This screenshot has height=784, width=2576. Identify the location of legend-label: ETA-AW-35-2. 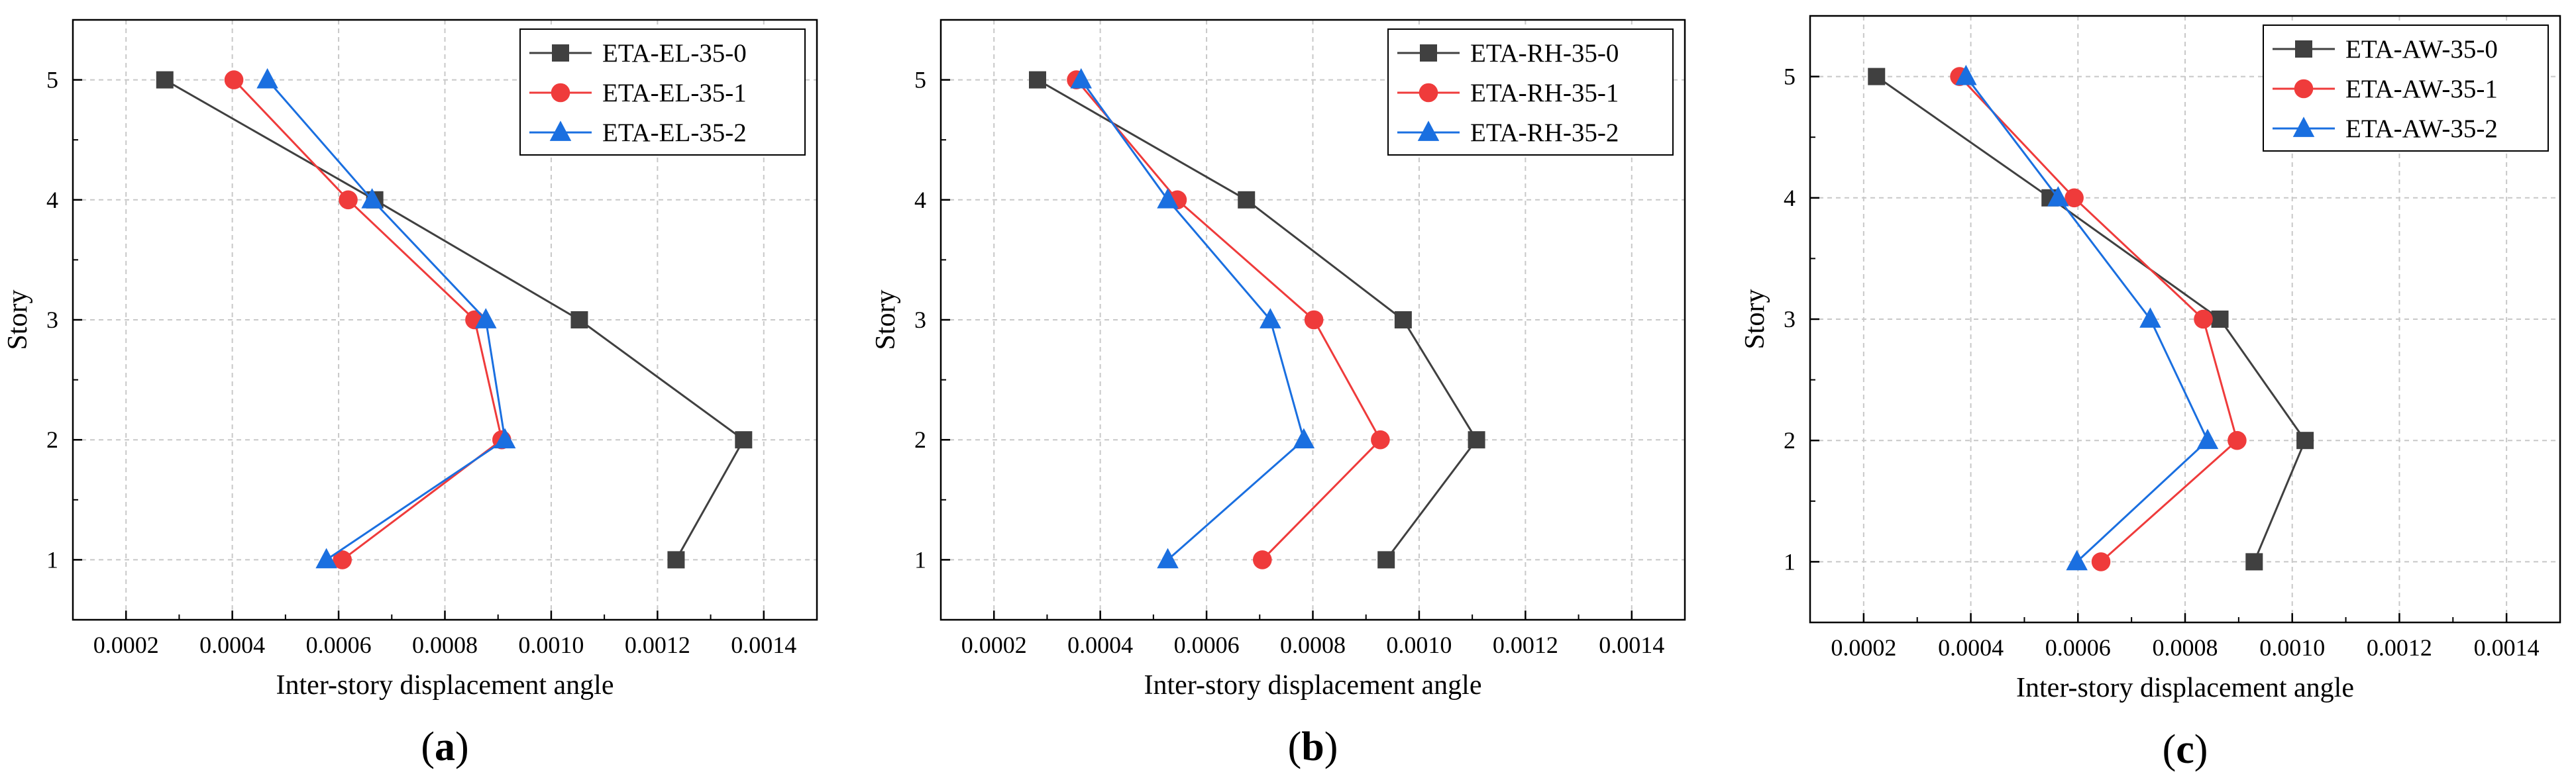
(2421, 129).